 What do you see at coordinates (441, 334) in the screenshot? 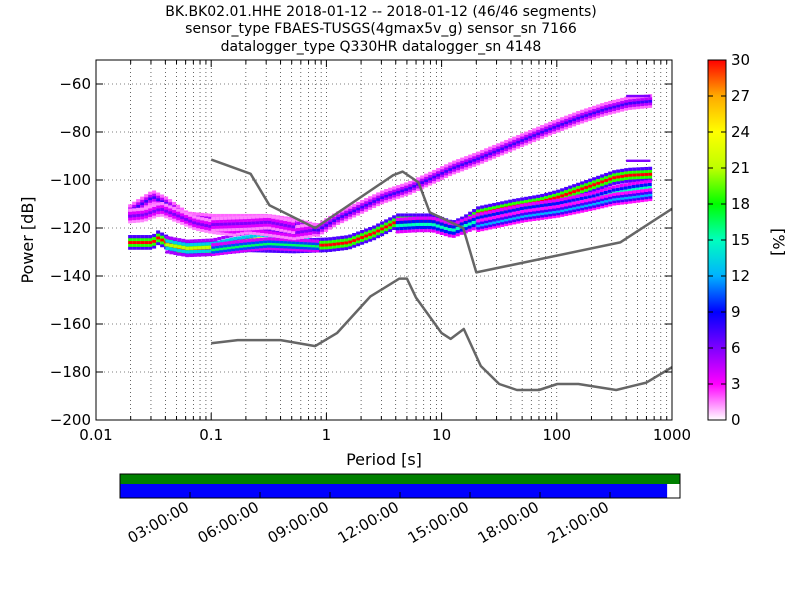
I see `nlnm-line` at bounding box center [441, 334].